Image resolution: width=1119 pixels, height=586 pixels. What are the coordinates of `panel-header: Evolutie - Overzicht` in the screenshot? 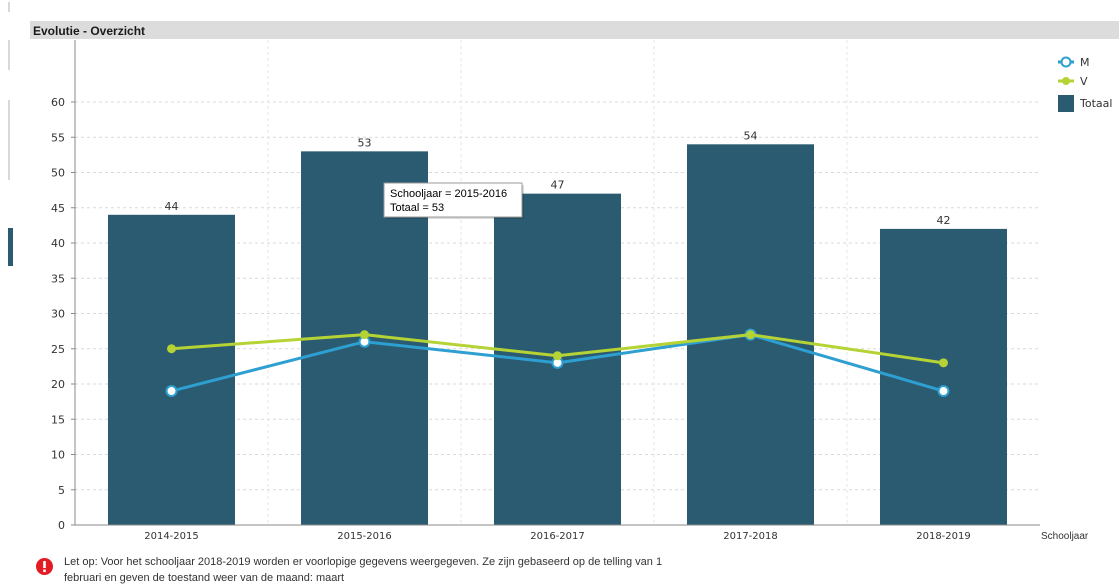 It's located at (574, 30).